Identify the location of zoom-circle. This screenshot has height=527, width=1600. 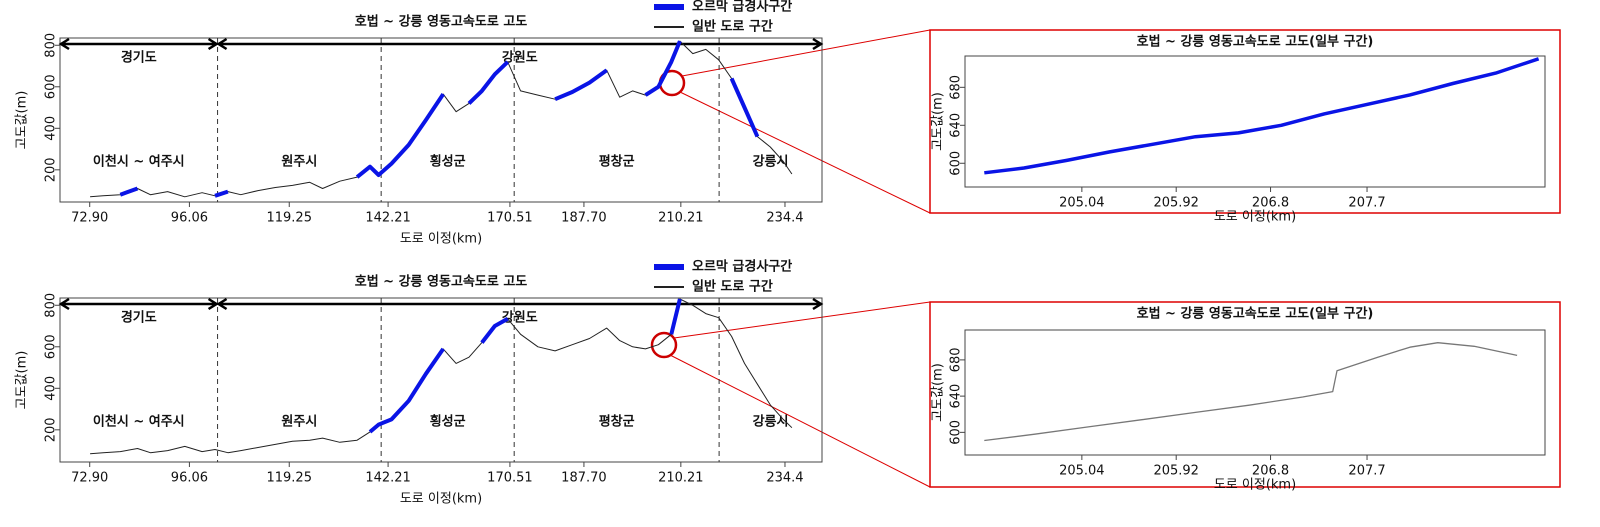
(664, 345).